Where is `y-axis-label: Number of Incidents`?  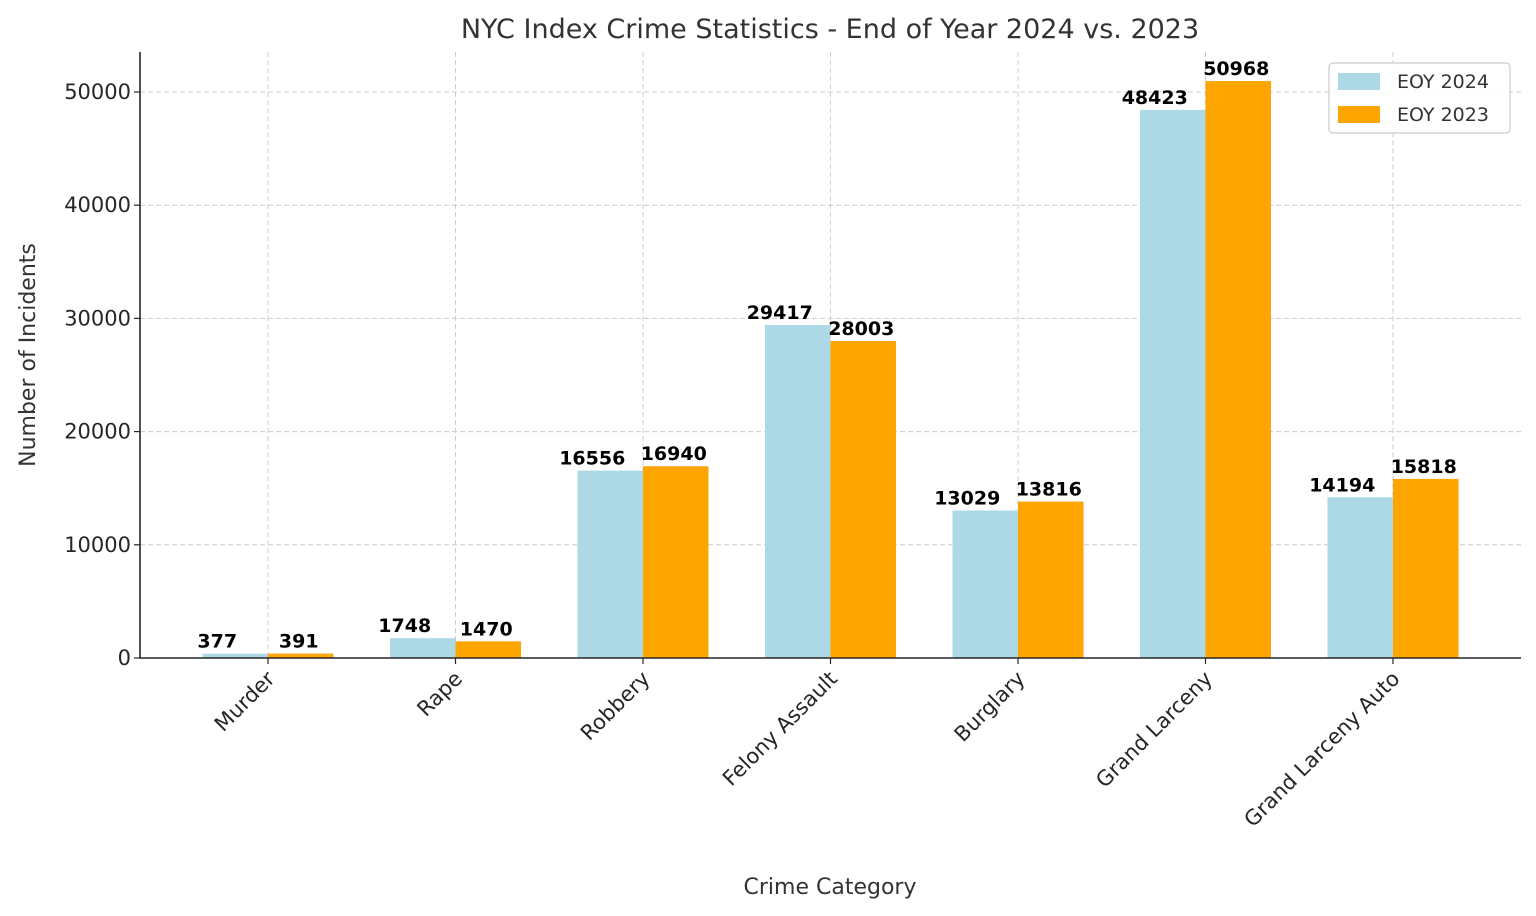
y-axis-label: Number of Incidents is located at coordinates (28, 355).